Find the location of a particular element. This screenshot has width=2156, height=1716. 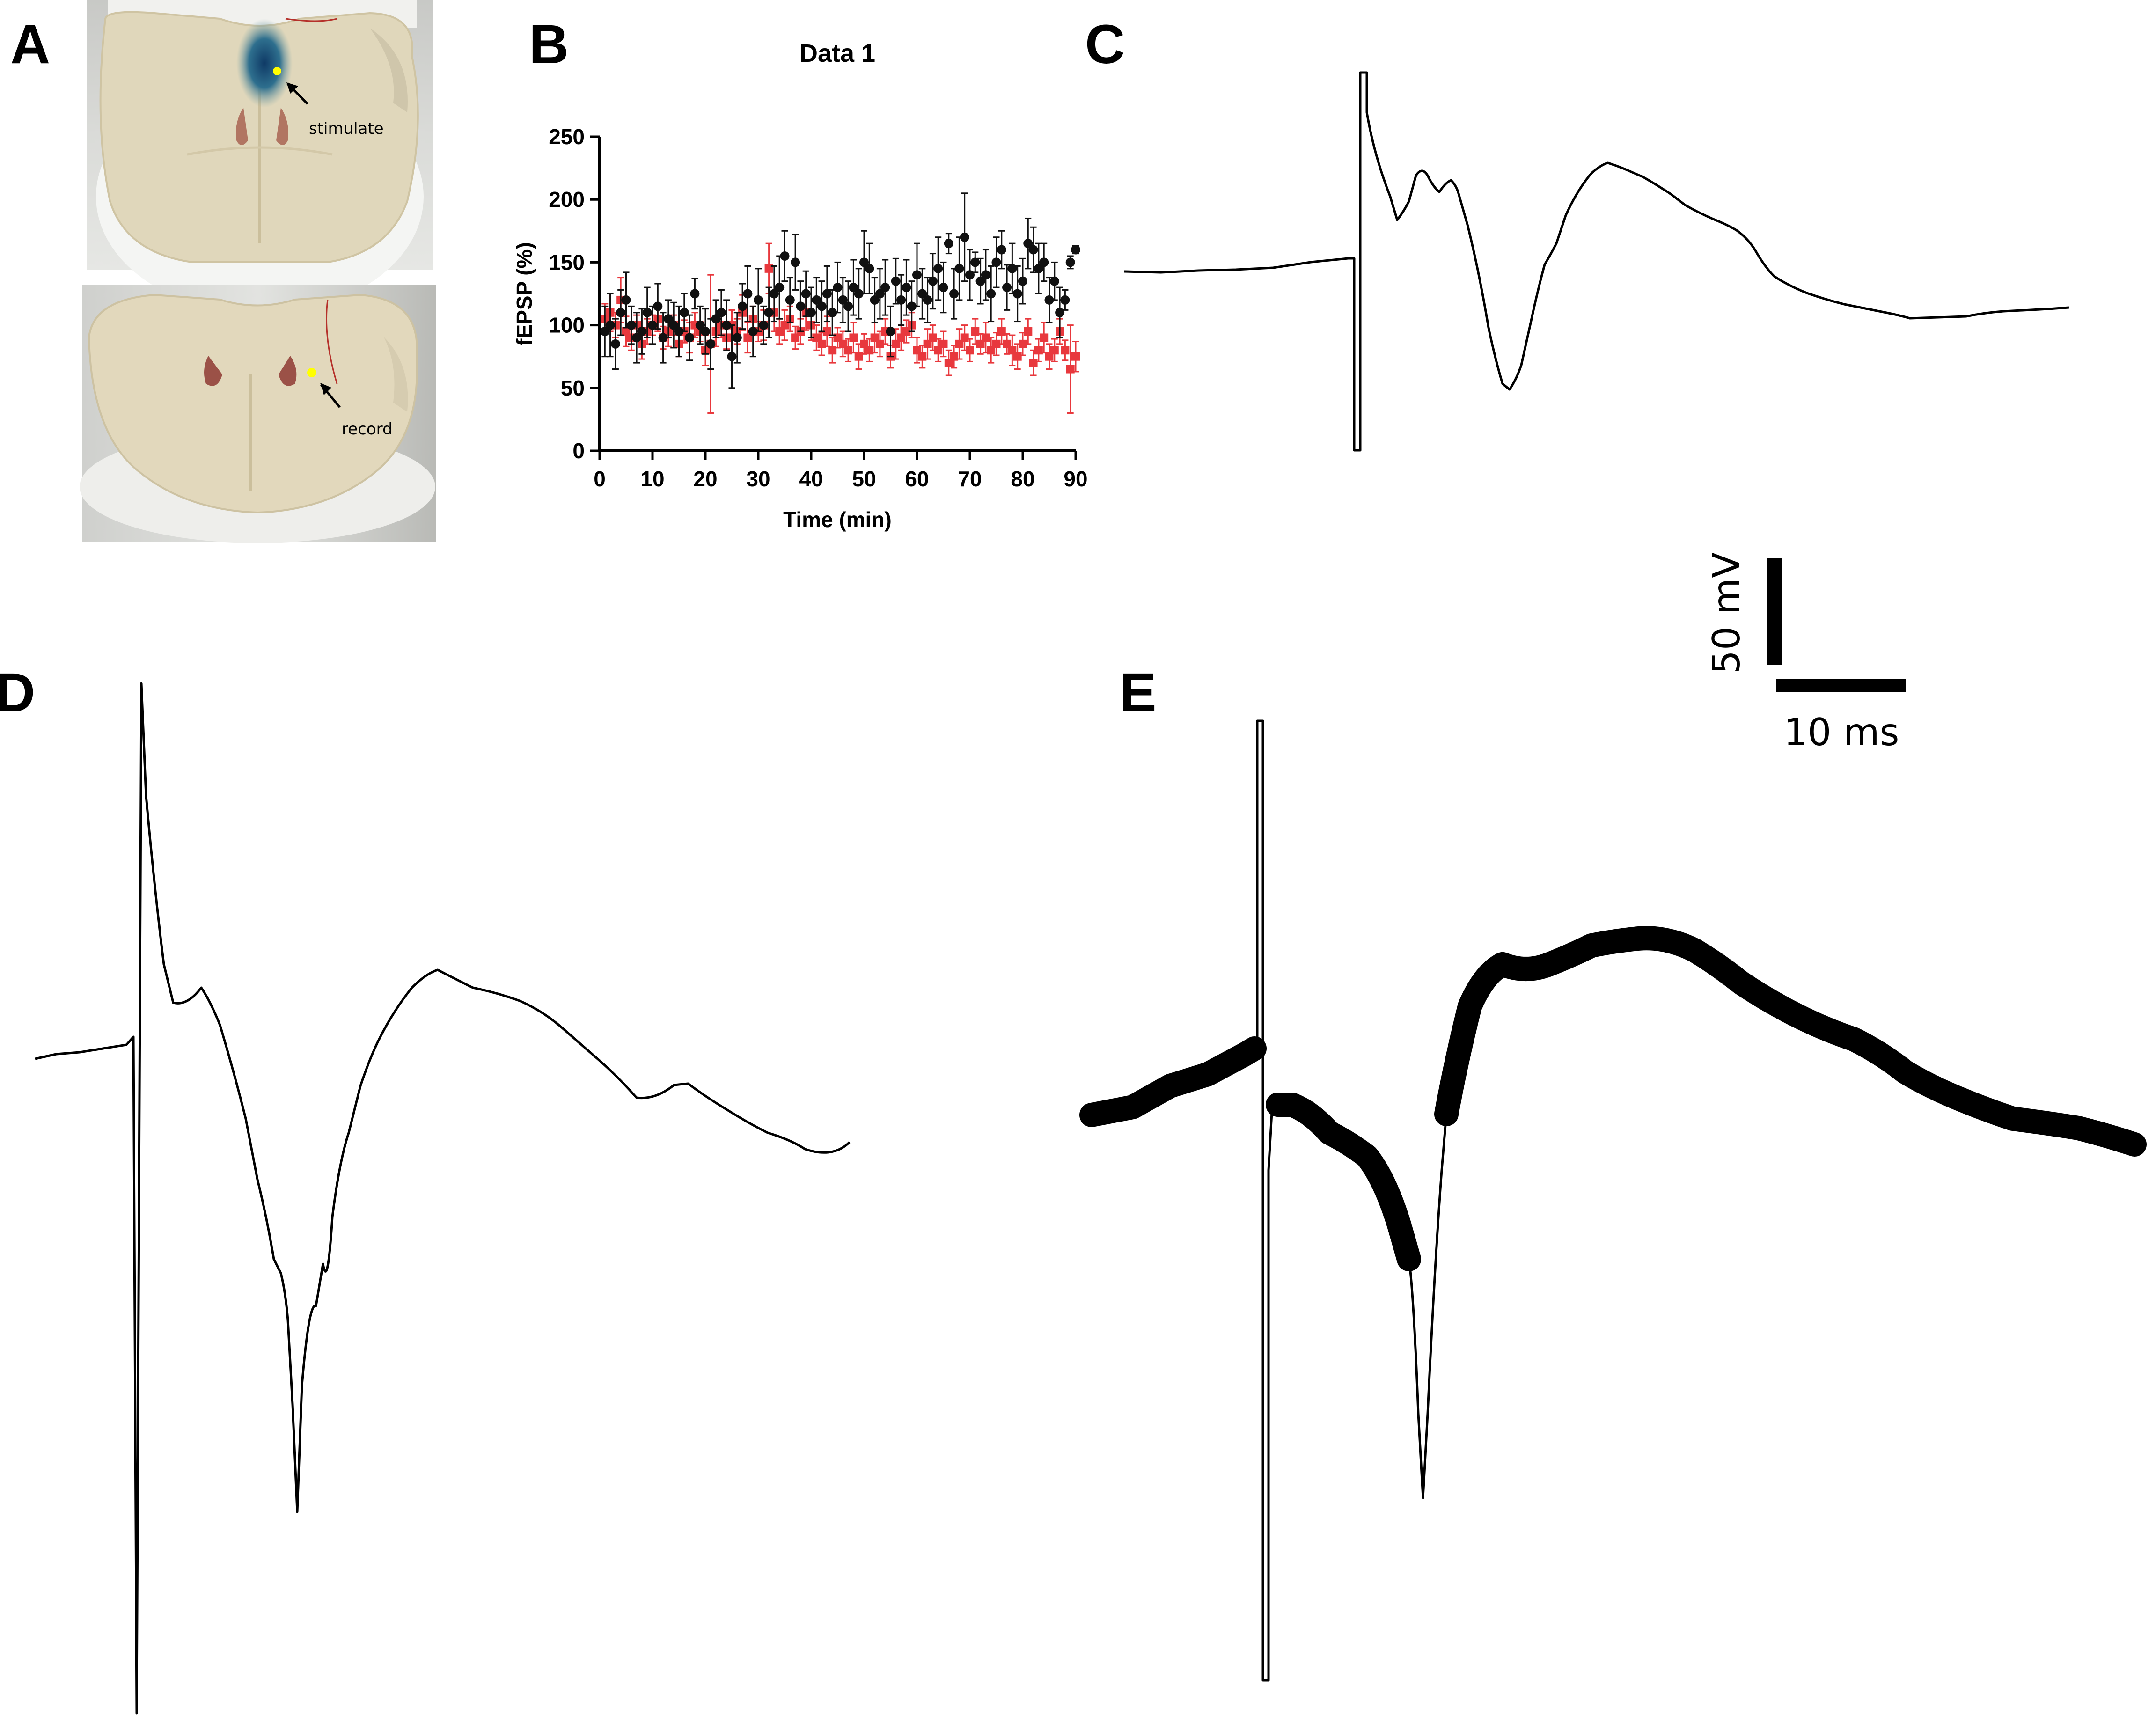

y-axis-label: fEPSP (%) is located at coordinates (524, 294).